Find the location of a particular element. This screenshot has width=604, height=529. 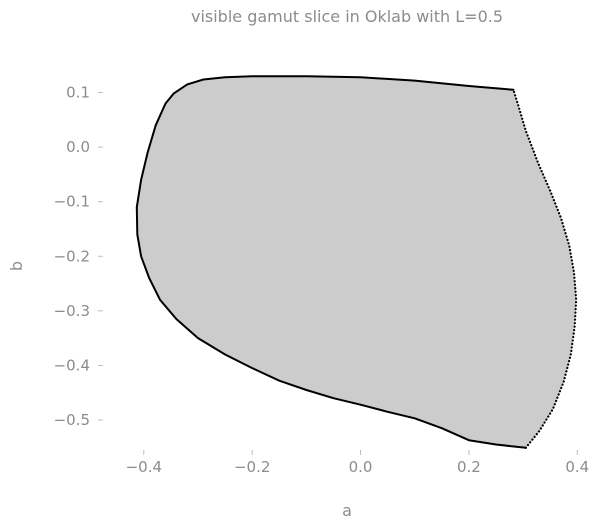

y-tick-label: −0.2 is located at coordinates (72, 256).